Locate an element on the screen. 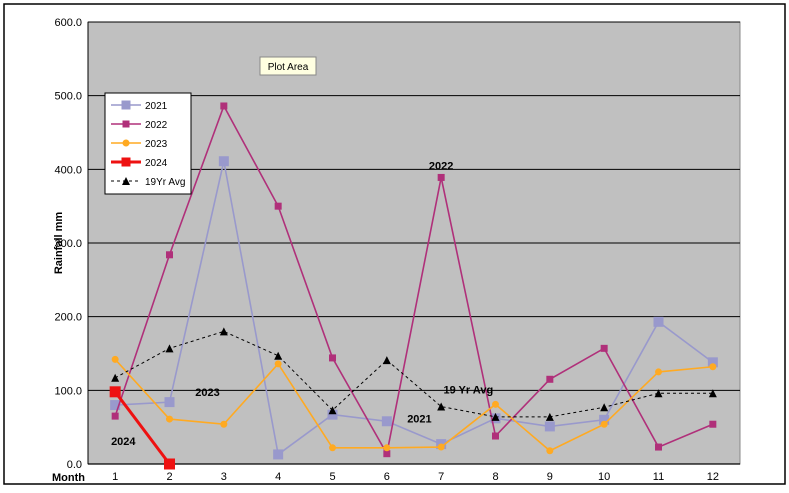 This screenshot has height=493, width=789. y-tick-label: 0.0 is located at coordinates (74, 465).